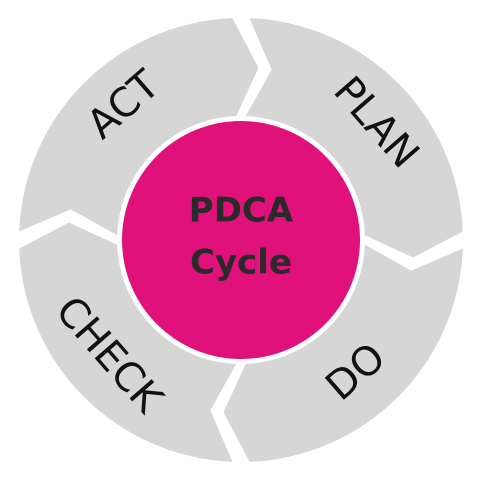 The width and height of the screenshot is (483, 481). What do you see at coordinates (241, 211) in the screenshot?
I see `center-title-line1: PDCA` at bounding box center [241, 211].